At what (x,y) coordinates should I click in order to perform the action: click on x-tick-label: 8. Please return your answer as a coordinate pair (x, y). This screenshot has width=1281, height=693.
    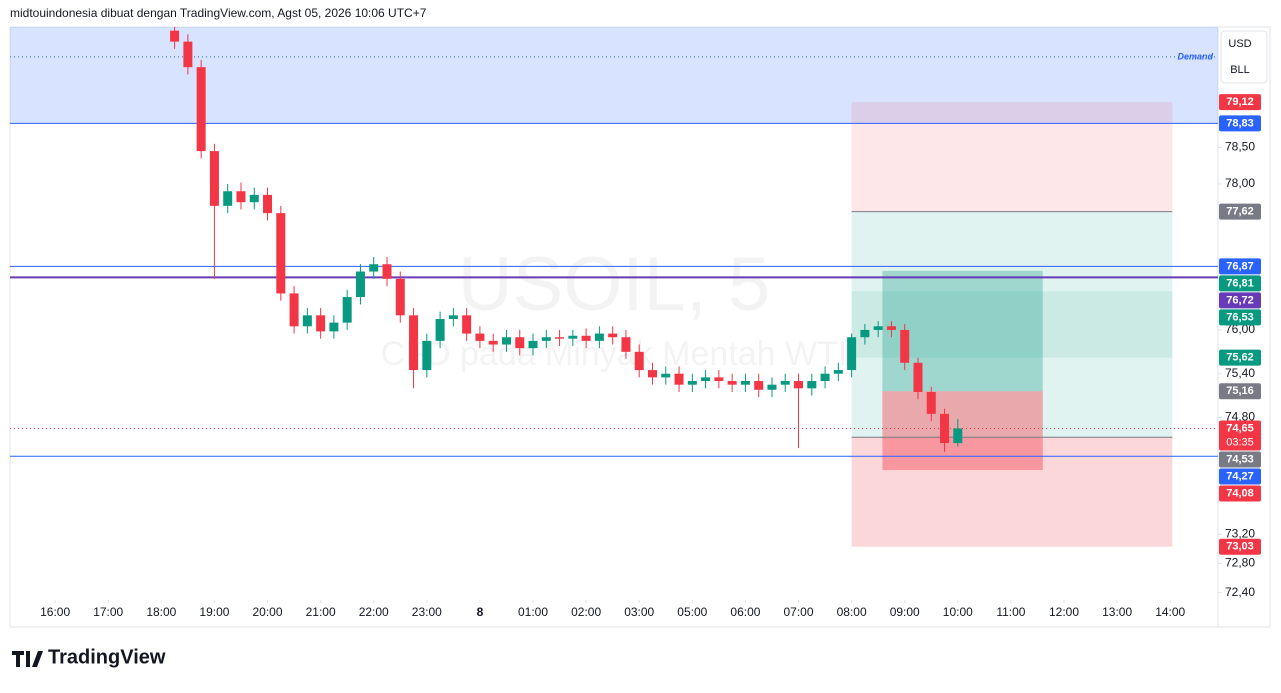
    Looking at the image, I should click on (480, 612).